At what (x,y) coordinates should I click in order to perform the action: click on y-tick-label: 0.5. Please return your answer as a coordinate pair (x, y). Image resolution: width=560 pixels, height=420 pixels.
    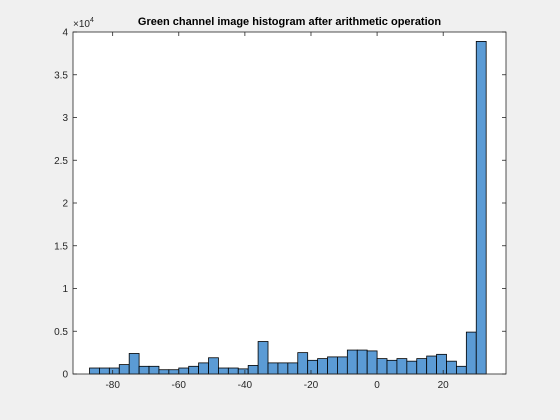
    Looking at the image, I should click on (61, 332).